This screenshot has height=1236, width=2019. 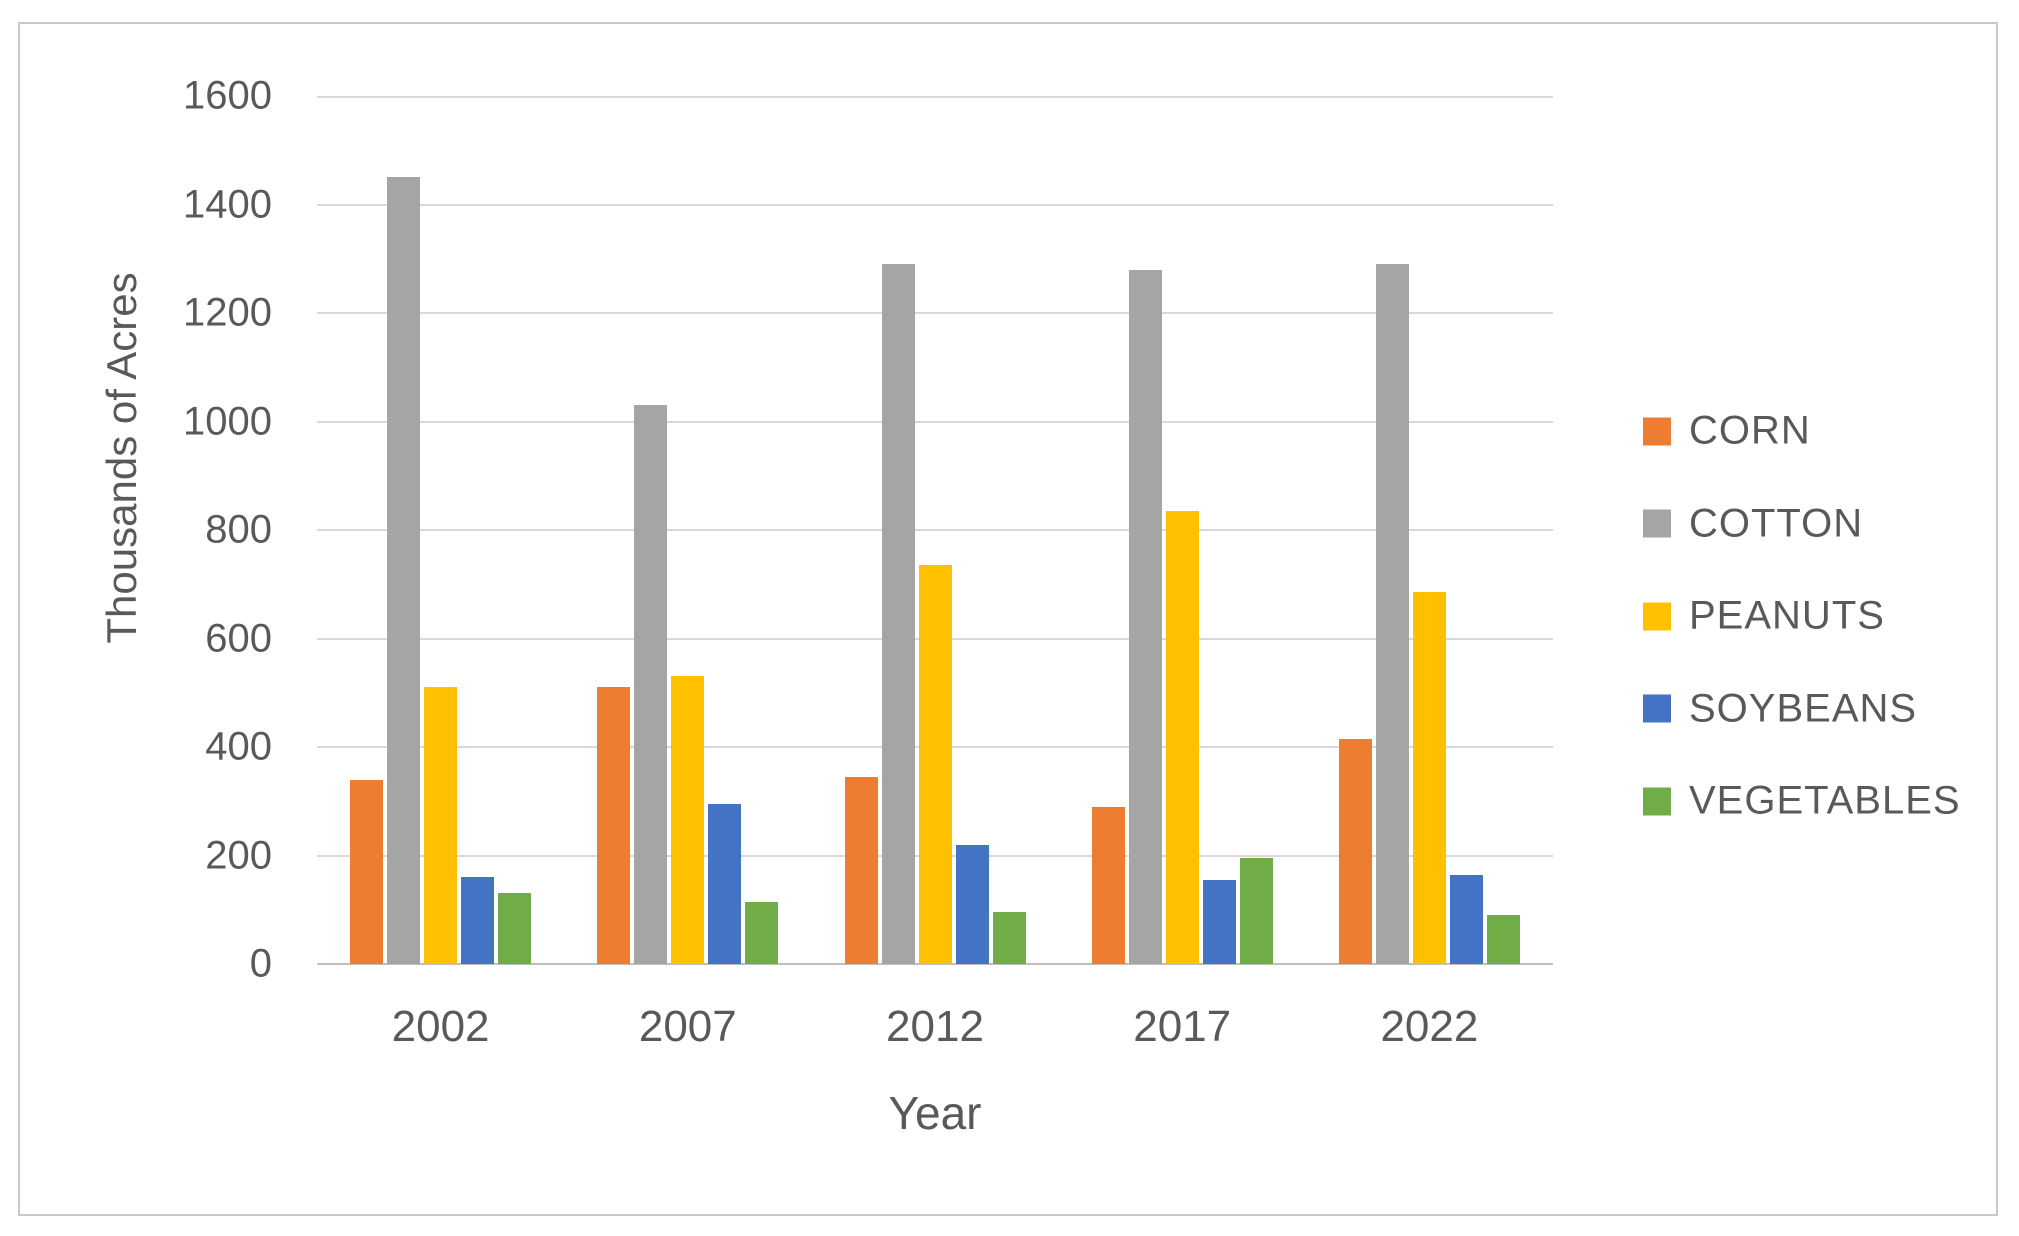 I want to click on bar-vegetables-2012, so click(x=1009, y=938).